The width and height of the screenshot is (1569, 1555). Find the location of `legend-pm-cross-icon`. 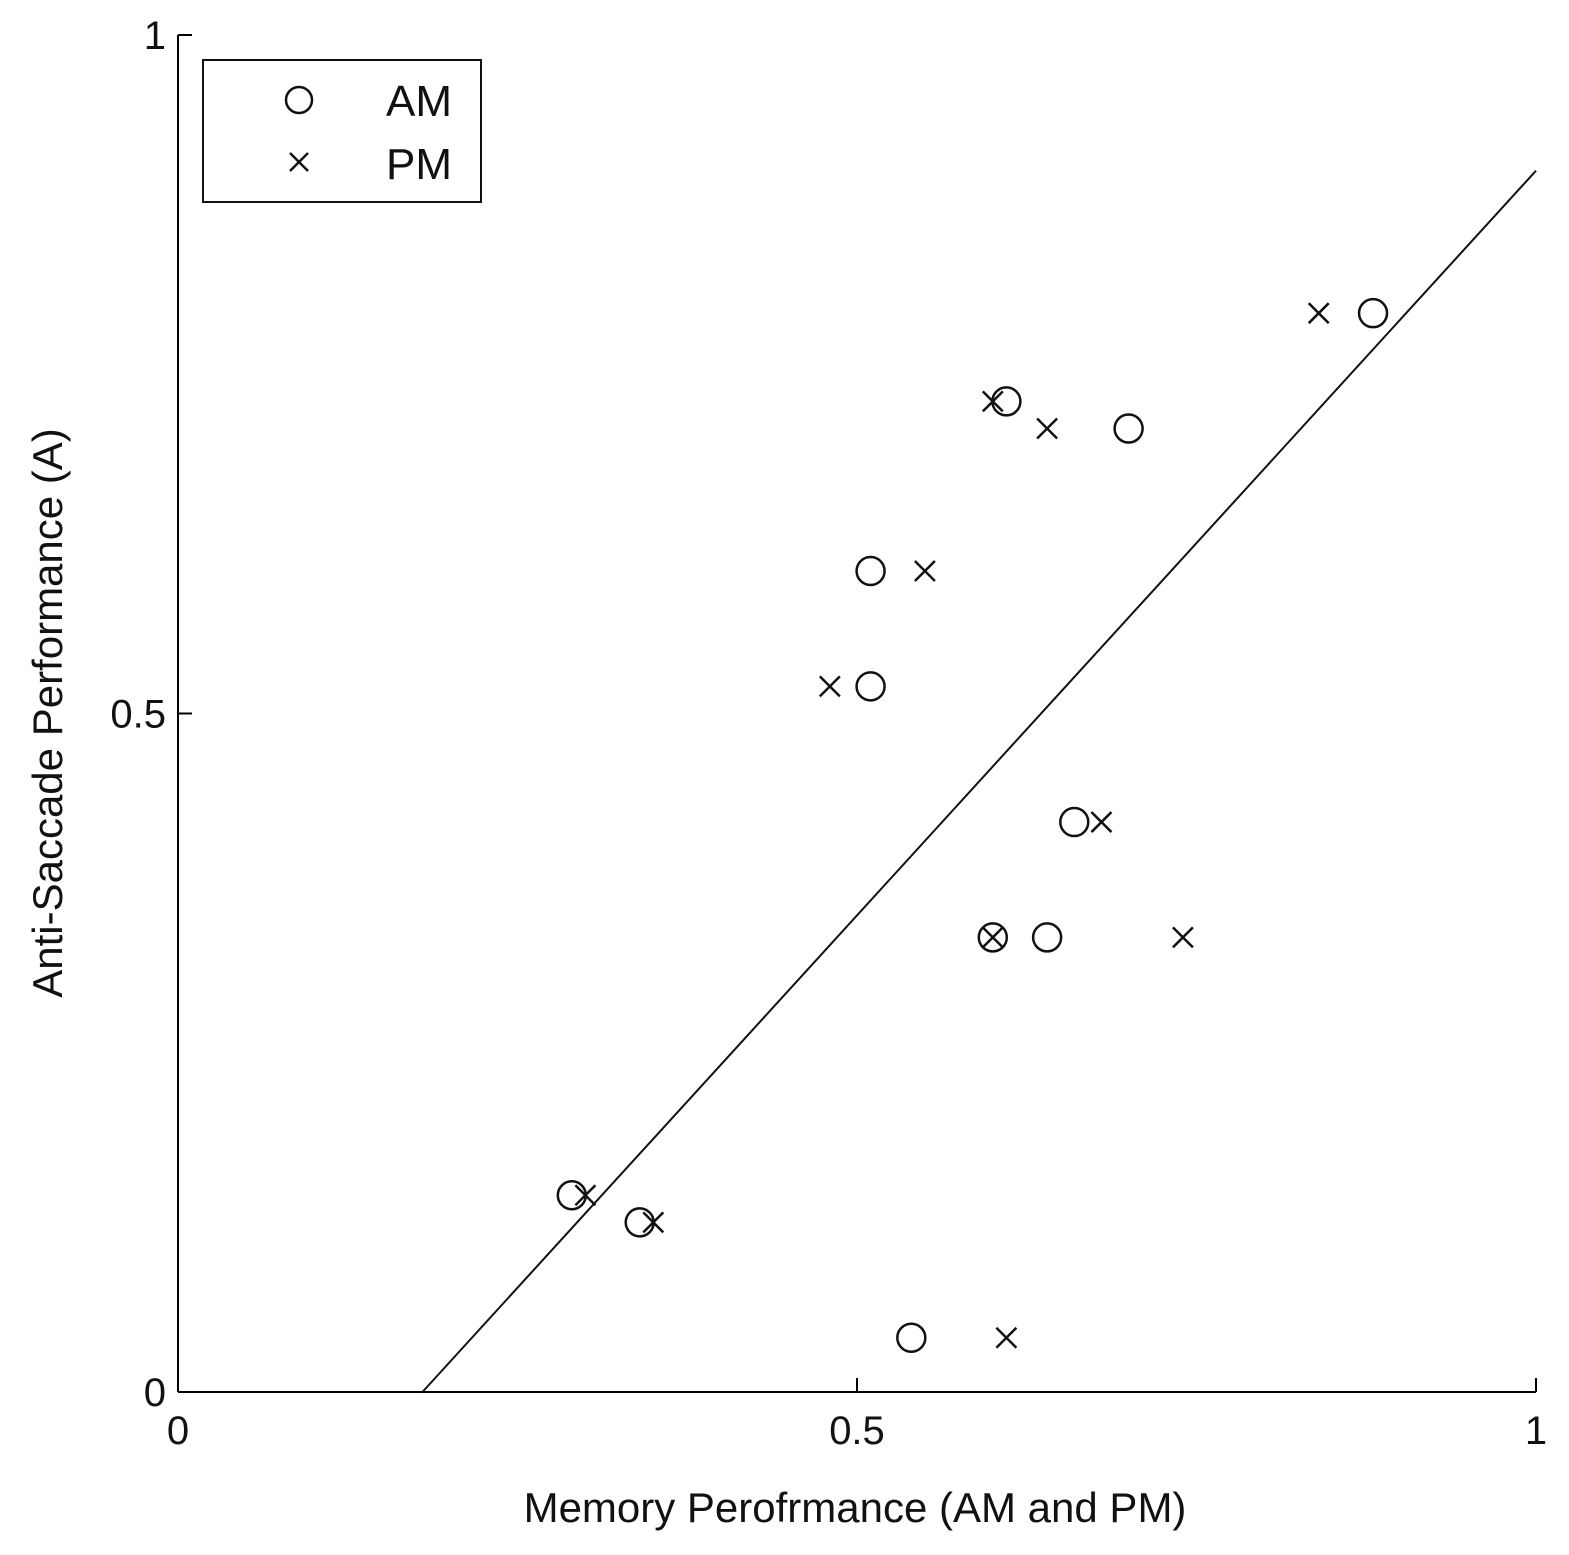

legend-pm-cross-icon is located at coordinates (299, 162).